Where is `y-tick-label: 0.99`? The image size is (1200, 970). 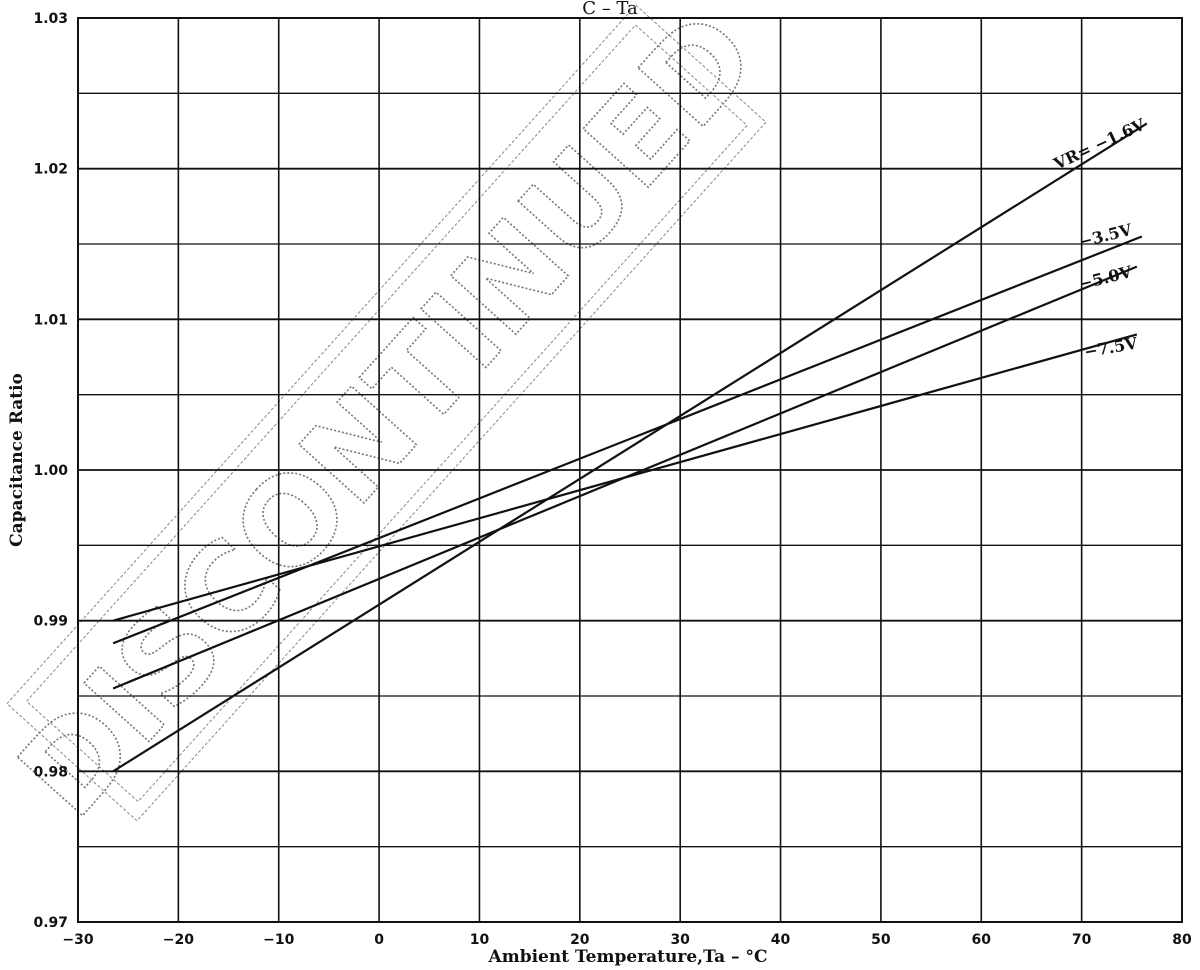 y-tick-label: 0.99 is located at coordinates (50, 622).